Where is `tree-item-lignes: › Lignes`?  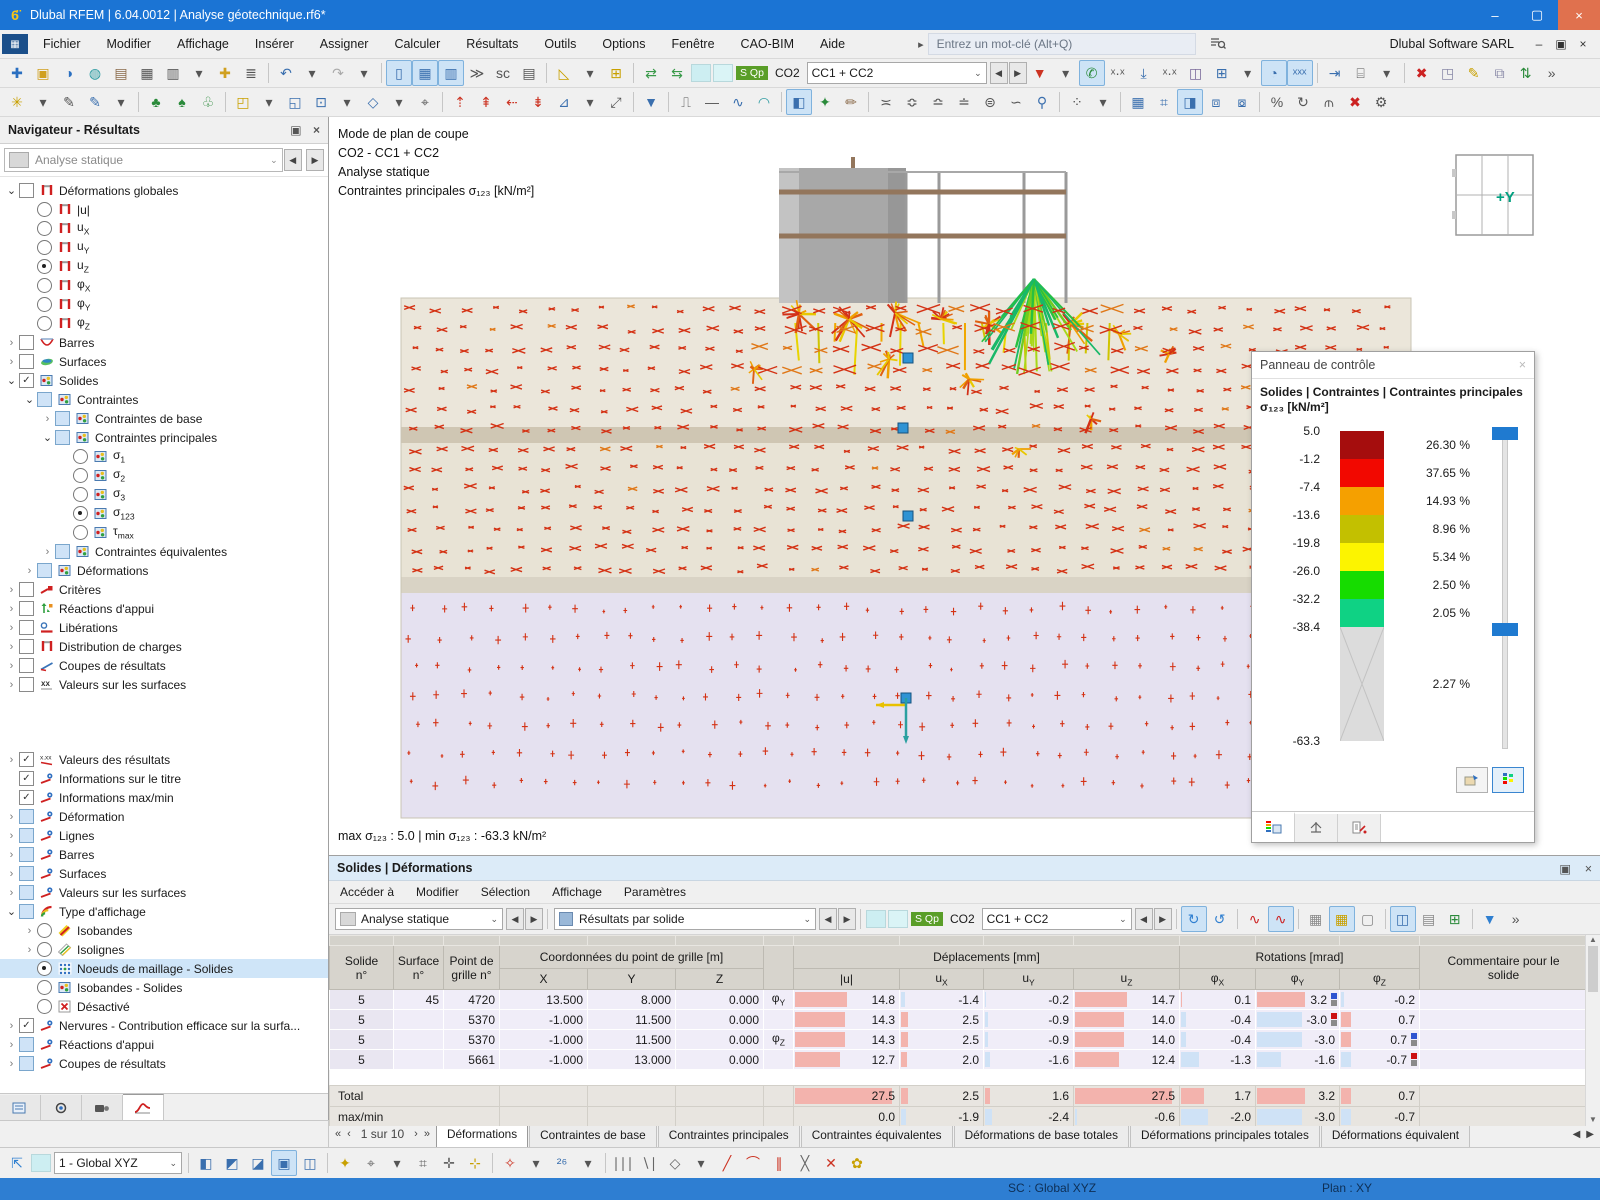 tree-item-lignes: › Lignes is located at coordinates (164, 835).